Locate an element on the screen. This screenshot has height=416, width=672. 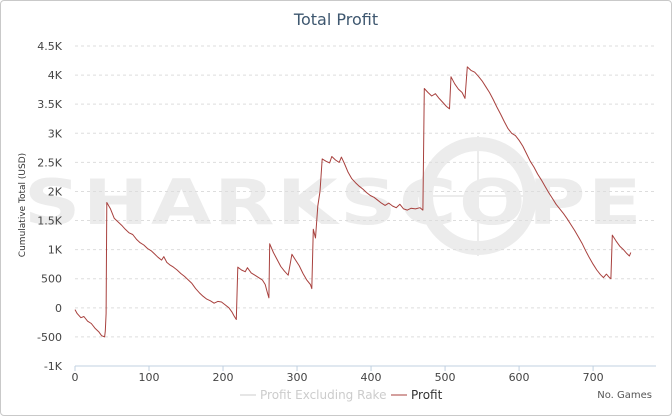
x-tick-label: 0 is located at coordinates (75, 377).